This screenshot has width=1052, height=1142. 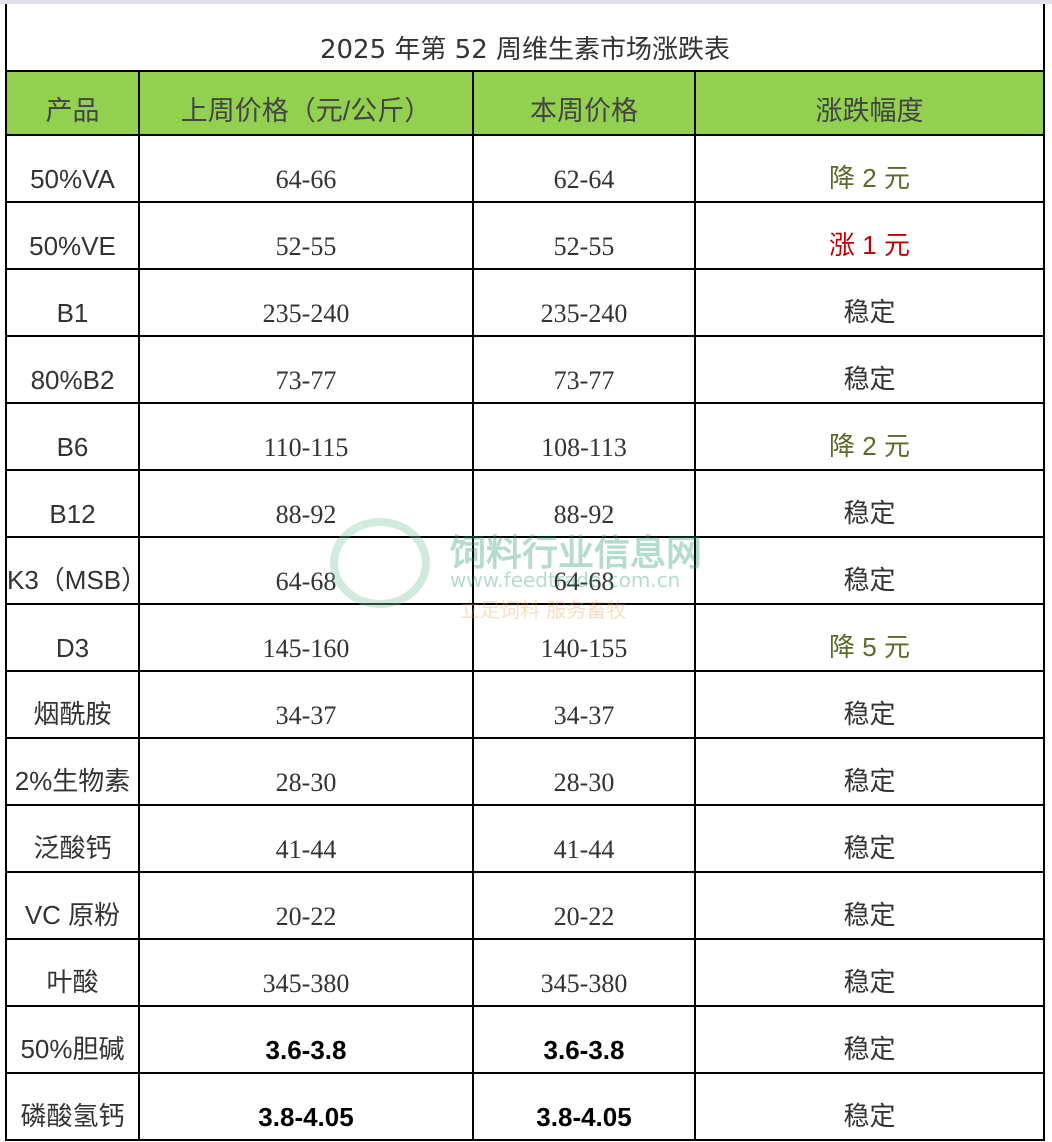 I want to click on last-week-price-cell: 73-77, so click(x=306, y=369).